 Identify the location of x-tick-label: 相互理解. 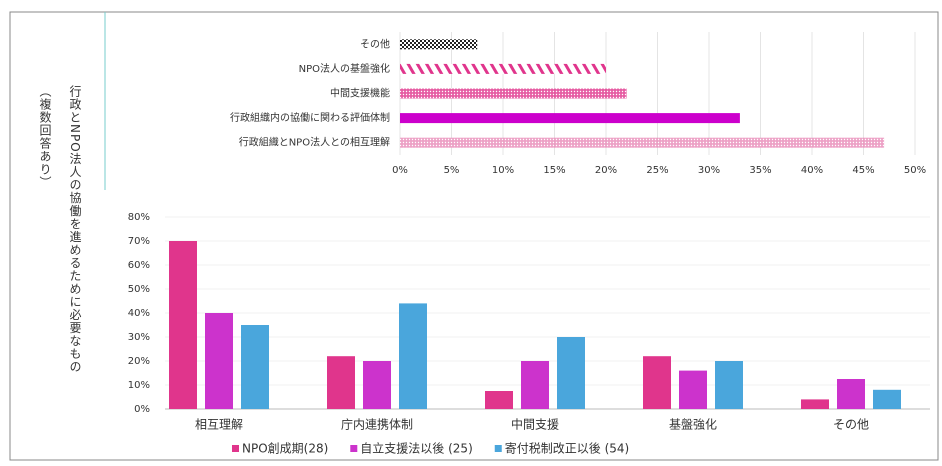
(219, 425).